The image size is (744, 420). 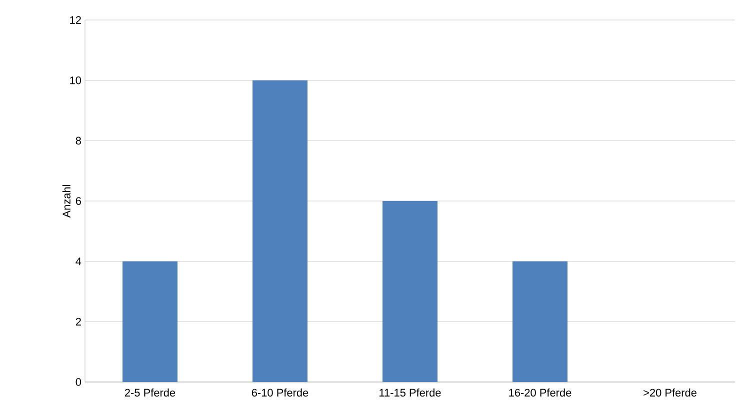 I want to click on y-tick-label: 12, so click(x=75, y=20).